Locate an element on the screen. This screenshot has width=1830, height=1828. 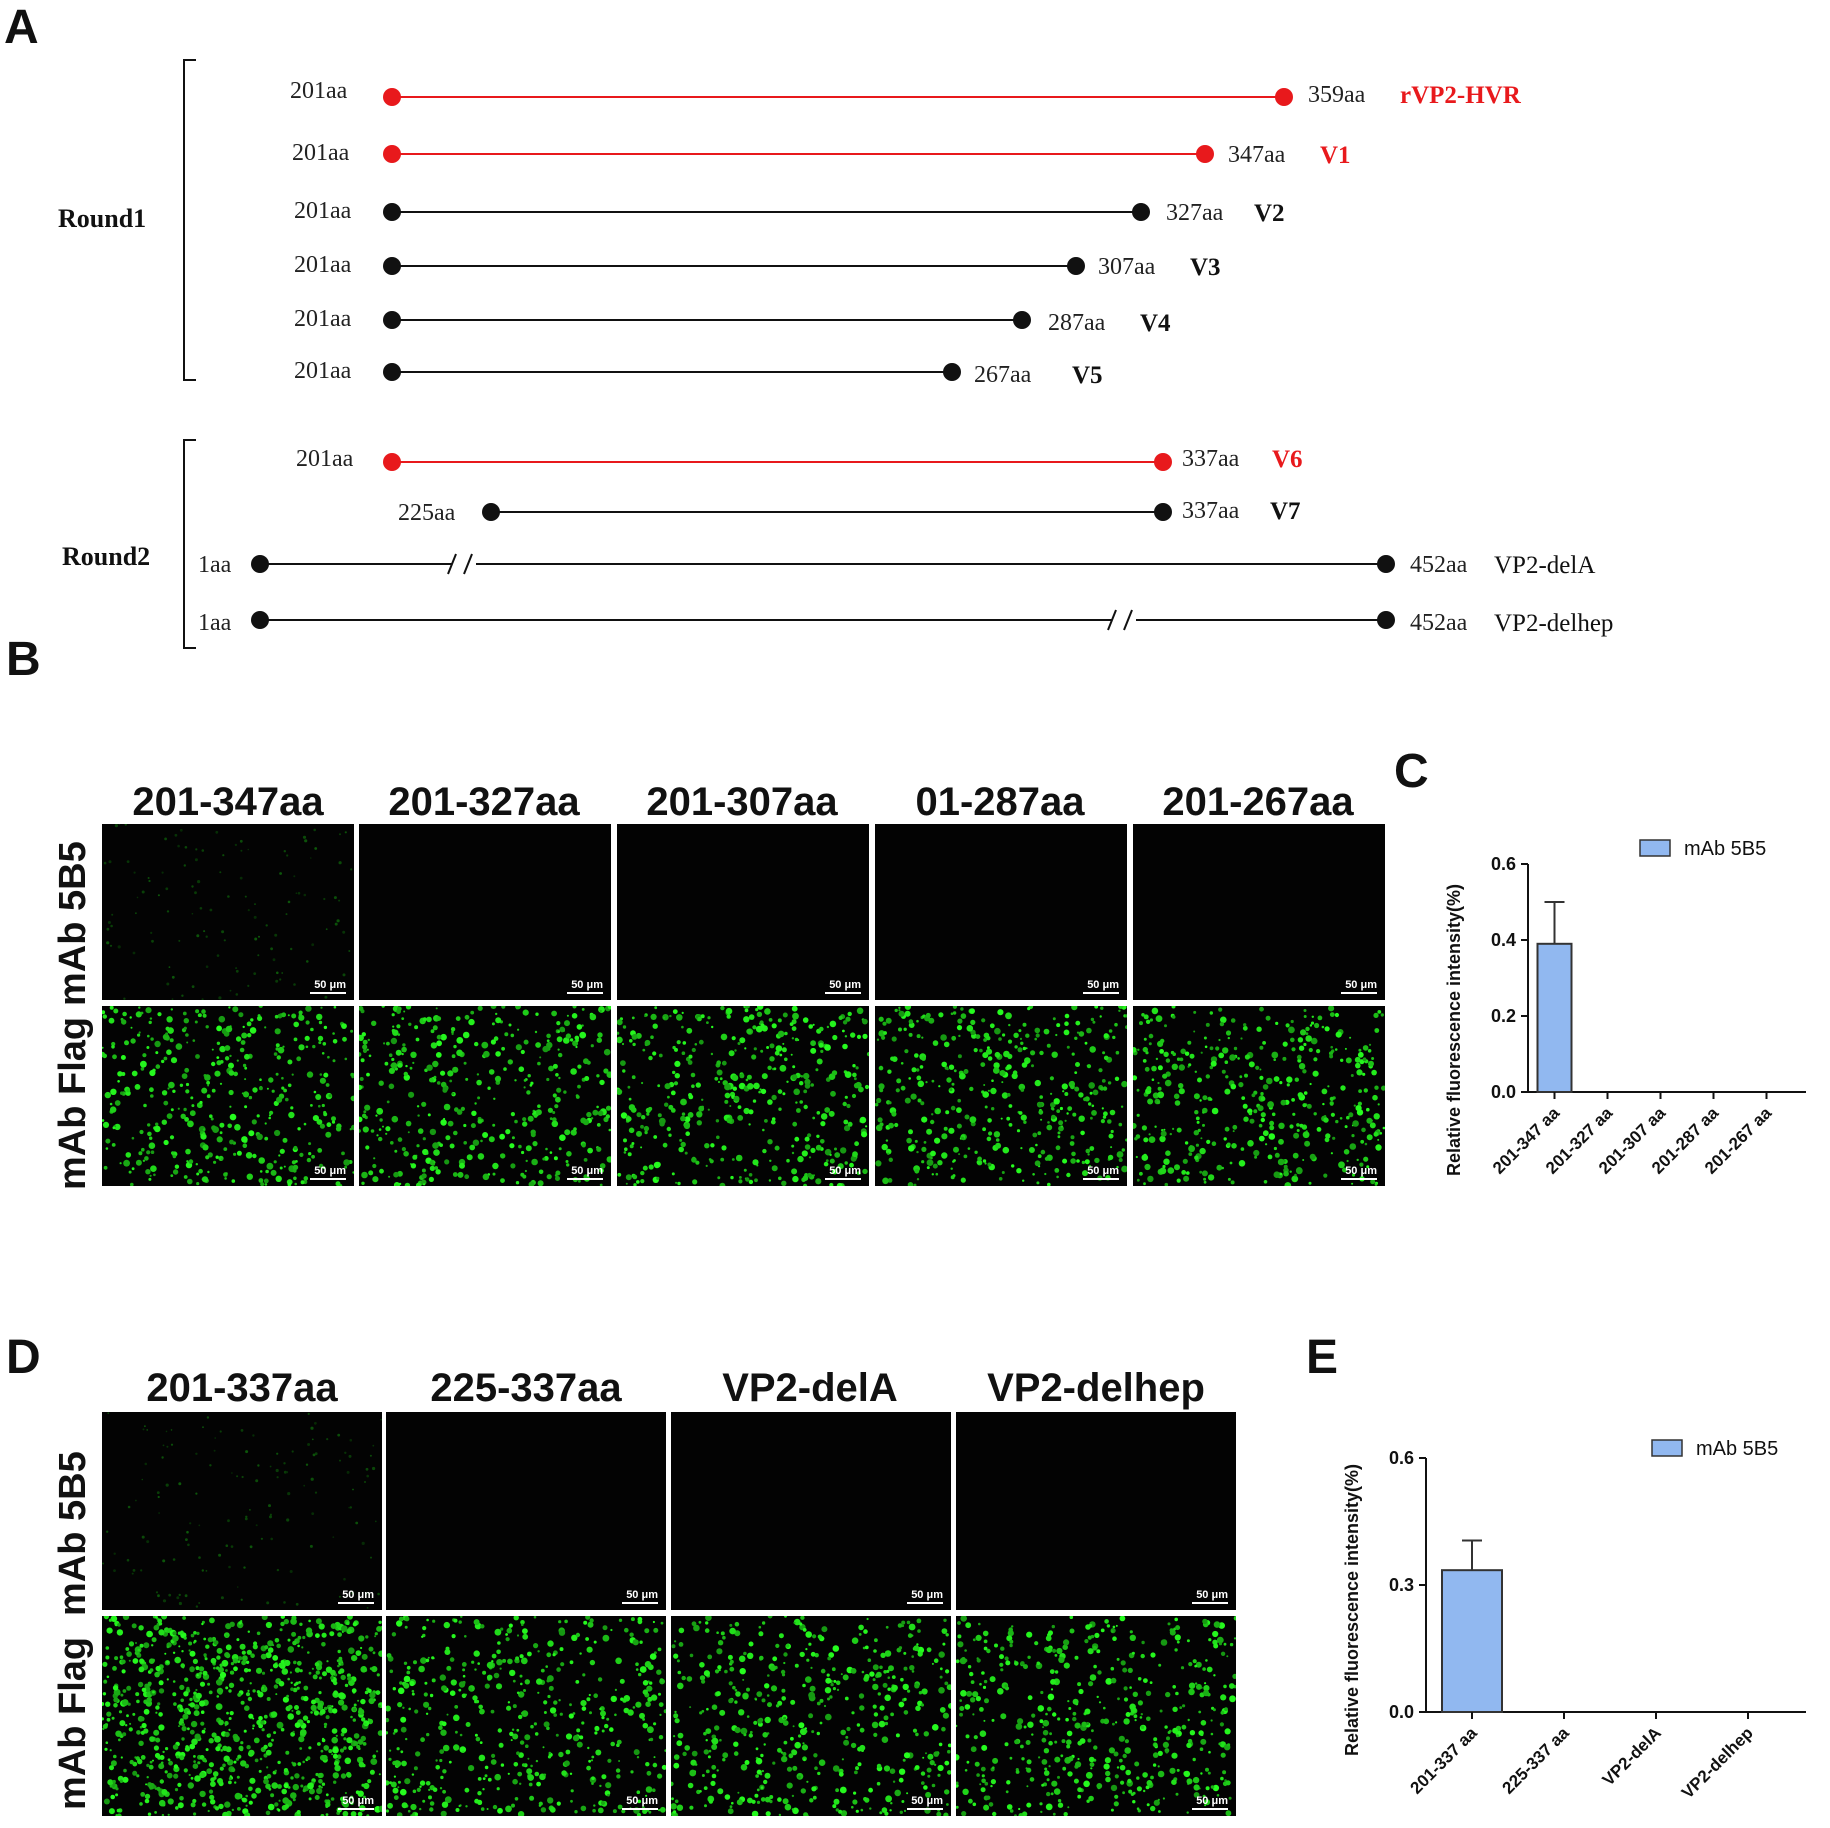
construct-end-label: 359aa is located at coordinates (1337, 95).